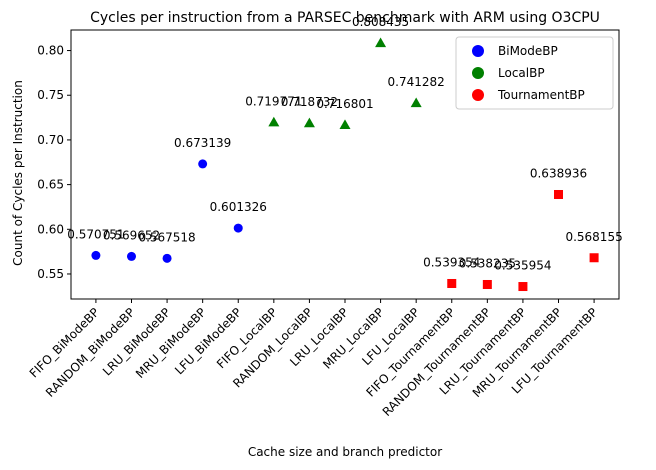  Describe the element at coordinates (273, 101) in the screenshot. I see `localbp-value-label: 0.719771` at that location.